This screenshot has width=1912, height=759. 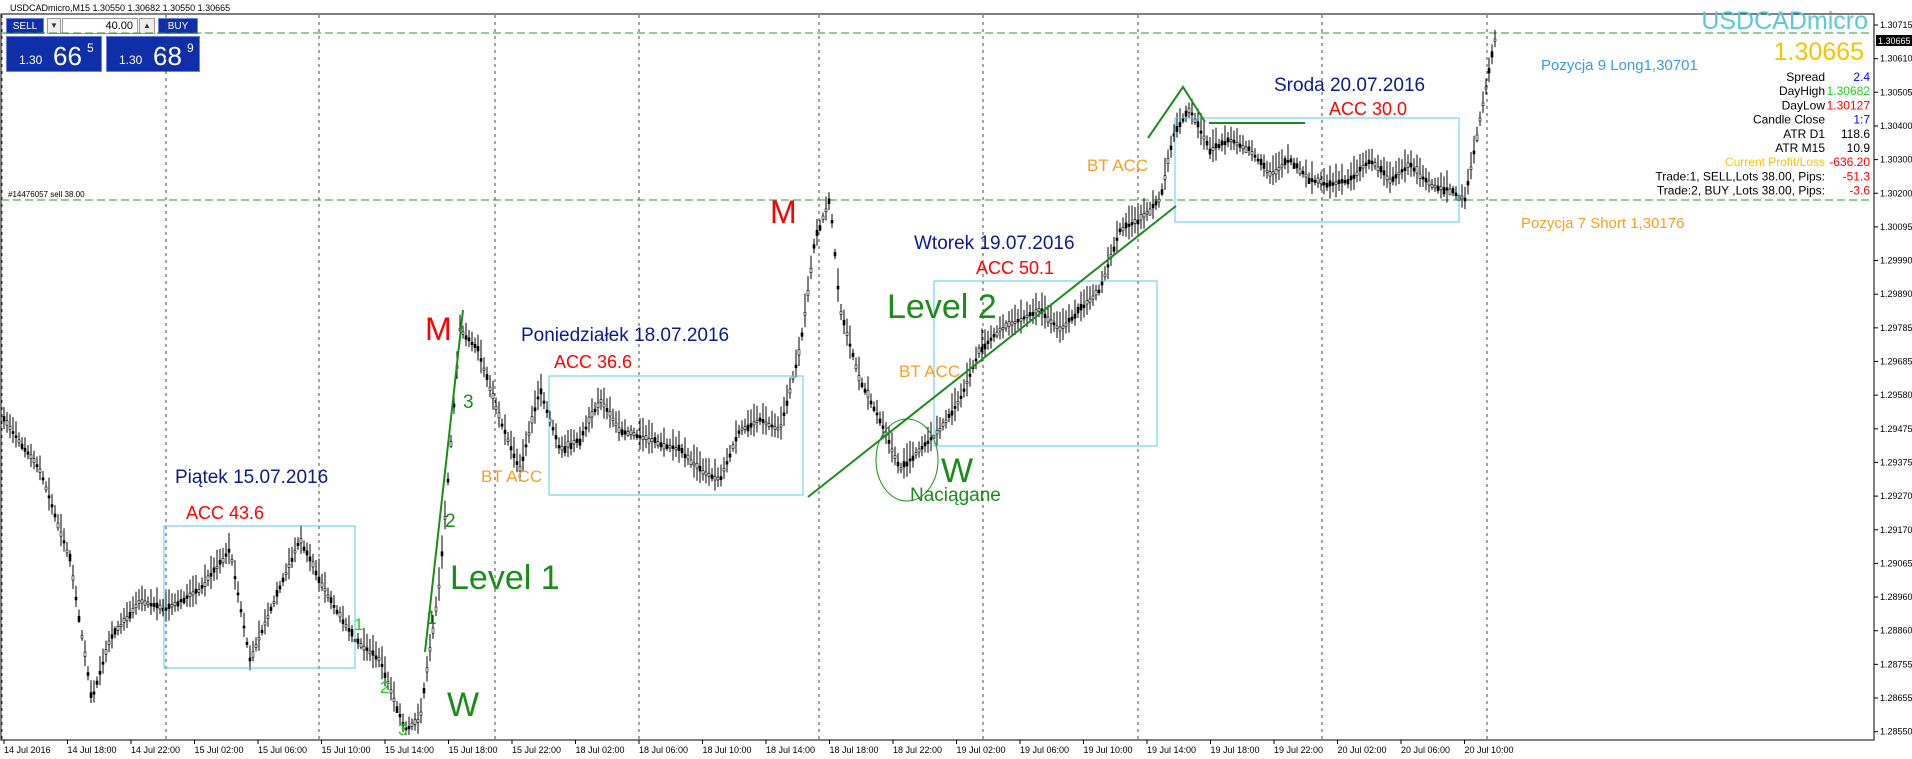 I want to click on time-tick-label: 18 Jul 22:00, so click(x=917, y=750).